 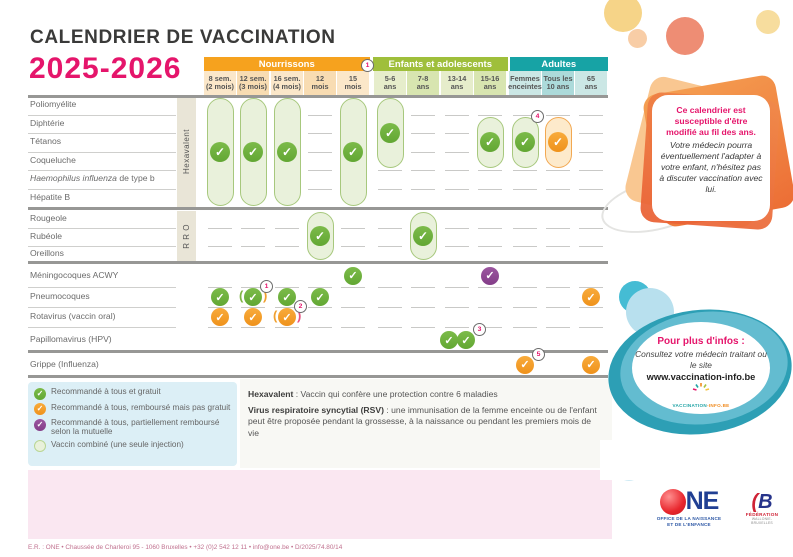 What do you see at coordinates (92, 178) in the screenshot?
I see `row-label-hib: Haemophilus influenza de type b` at bounding box center [92, 178].